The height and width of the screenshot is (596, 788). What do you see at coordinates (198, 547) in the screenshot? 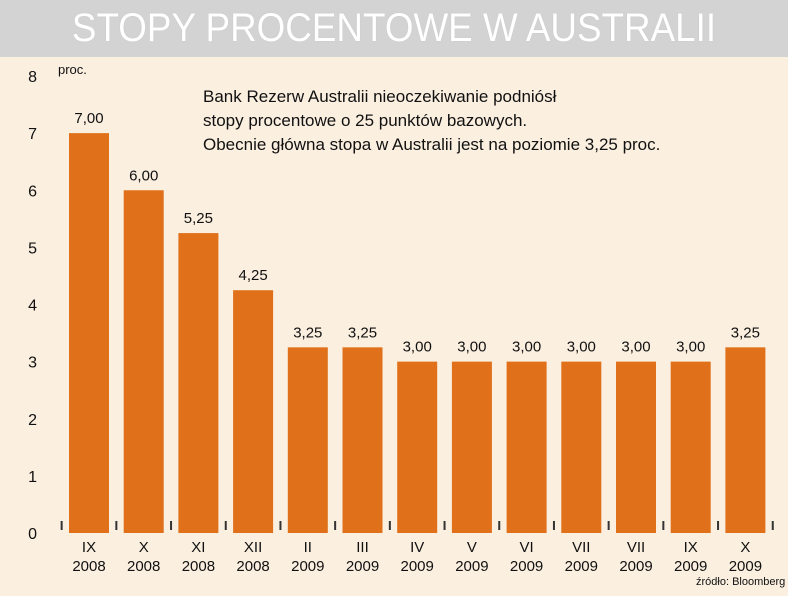
I see `x-tick-label-month: XI` at bounding box center [198, 547].